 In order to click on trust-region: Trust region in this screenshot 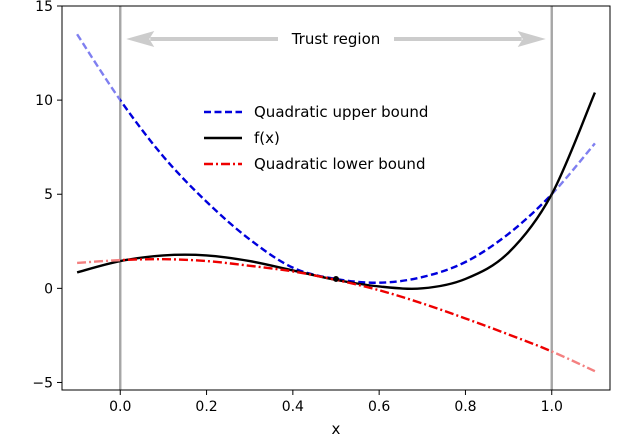, I will do `click(336, 39)`.